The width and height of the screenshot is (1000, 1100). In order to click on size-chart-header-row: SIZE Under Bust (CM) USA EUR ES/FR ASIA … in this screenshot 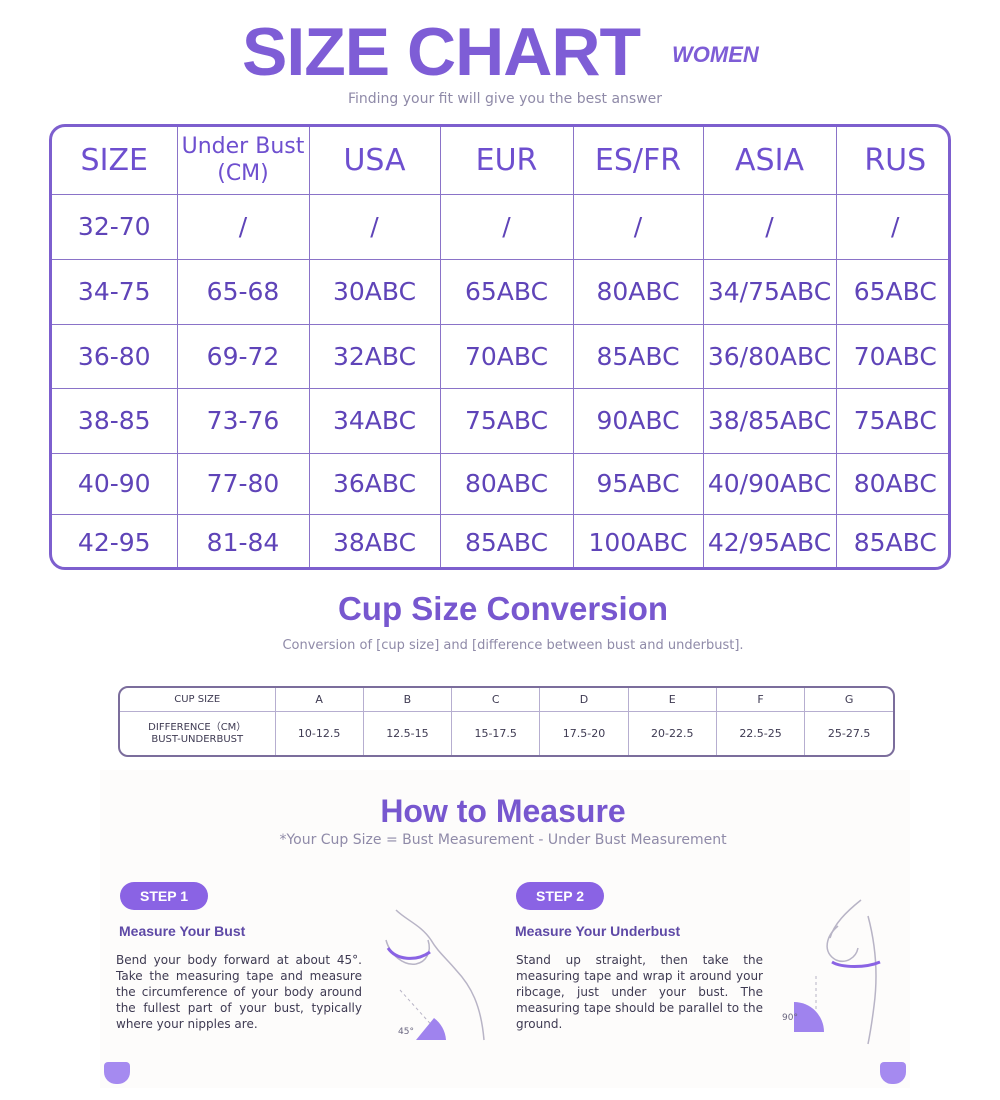, I will do `click(500, 161)`.